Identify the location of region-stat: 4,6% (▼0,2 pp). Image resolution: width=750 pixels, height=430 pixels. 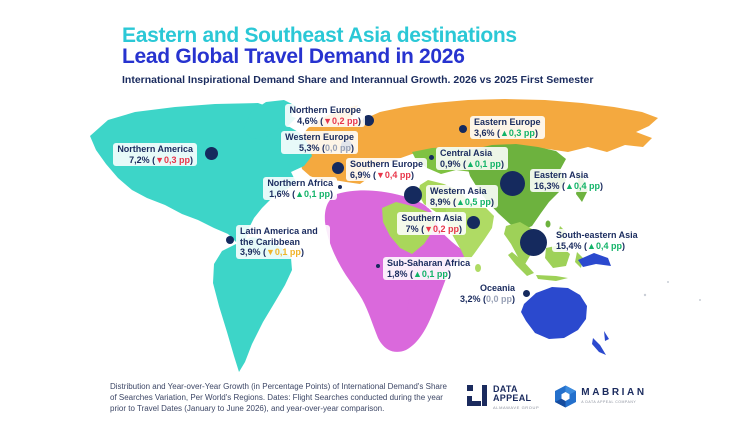
(325, 121).